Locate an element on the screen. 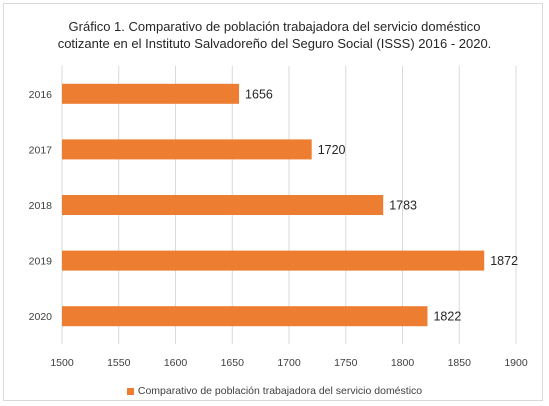 The image size is (549, 406). data-label: 1872 is located at coordinates (504, 261).